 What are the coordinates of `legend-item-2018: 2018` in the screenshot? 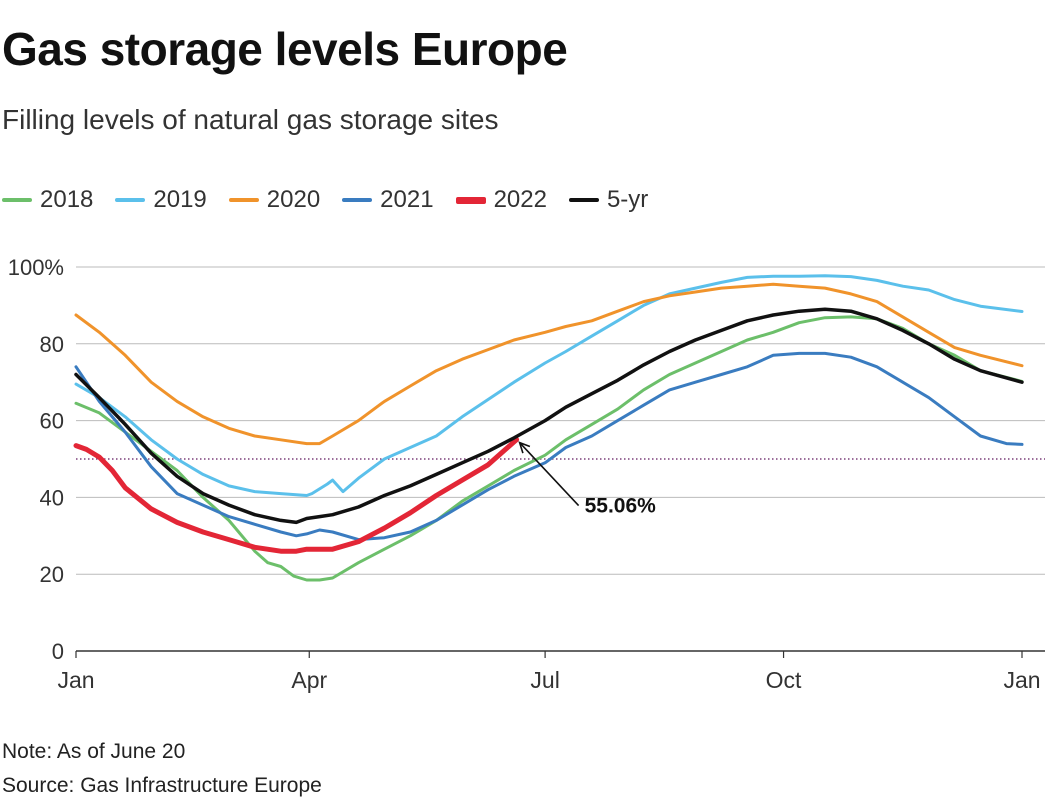 It's located at (47, 200).